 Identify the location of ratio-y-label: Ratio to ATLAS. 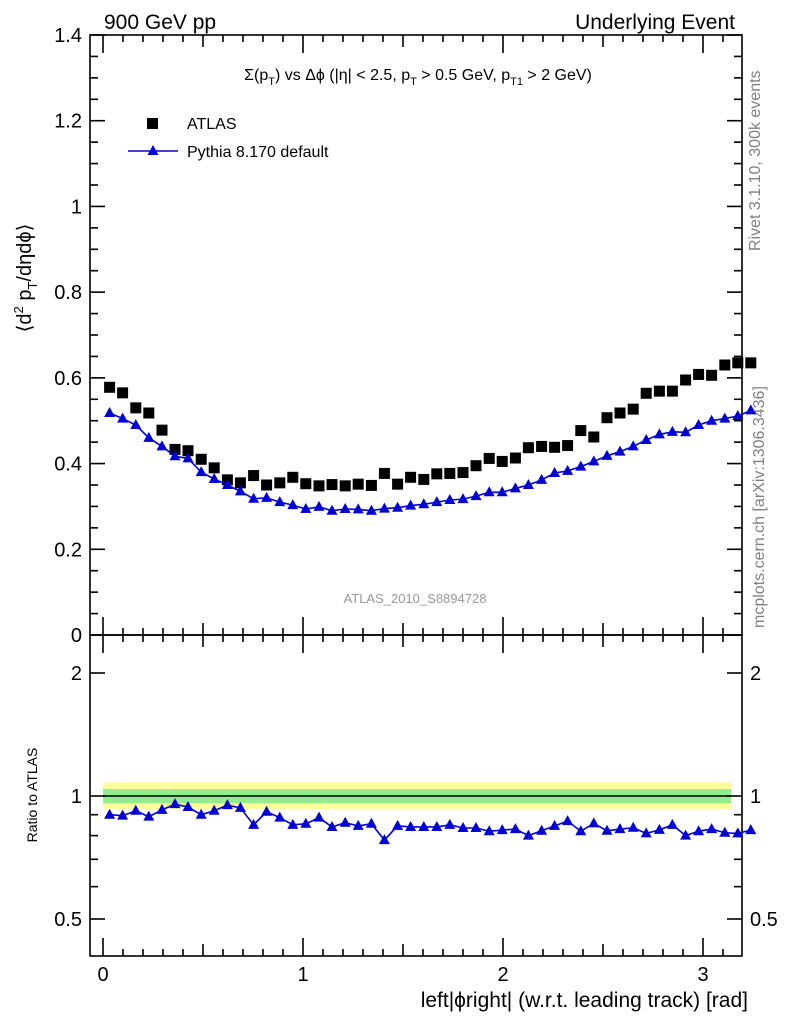
(32, 795).